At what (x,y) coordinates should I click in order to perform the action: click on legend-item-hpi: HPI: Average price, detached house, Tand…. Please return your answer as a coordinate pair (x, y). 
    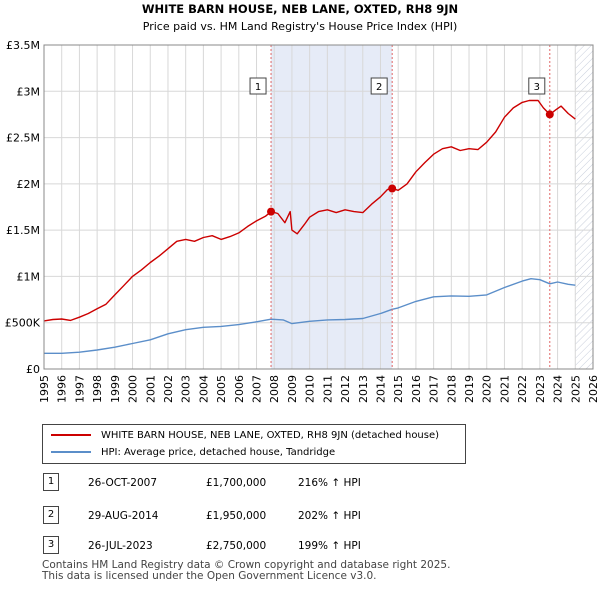
    Looking at the image, I should click on (193, 453).